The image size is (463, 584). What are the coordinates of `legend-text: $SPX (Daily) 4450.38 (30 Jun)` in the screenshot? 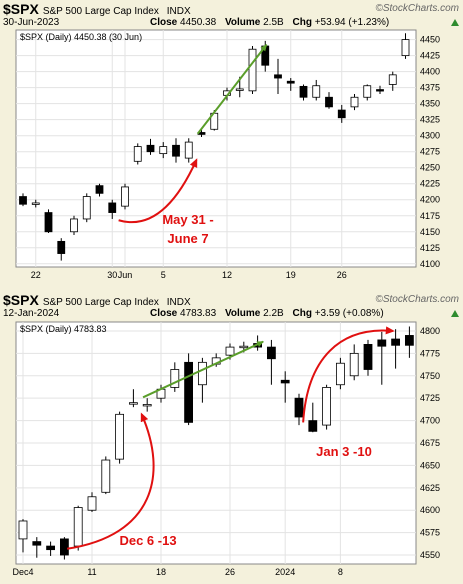 It's located at (81, 37).